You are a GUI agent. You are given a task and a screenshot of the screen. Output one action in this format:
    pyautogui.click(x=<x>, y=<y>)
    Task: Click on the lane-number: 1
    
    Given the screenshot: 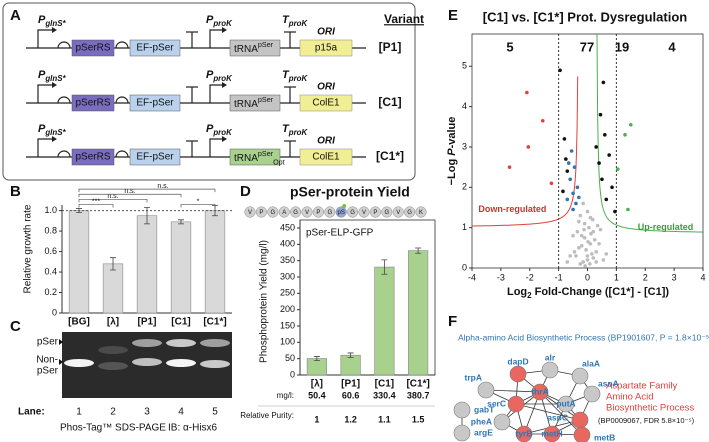 What is the action you would take?
    pyautogui.click(x=79, y=412)
    